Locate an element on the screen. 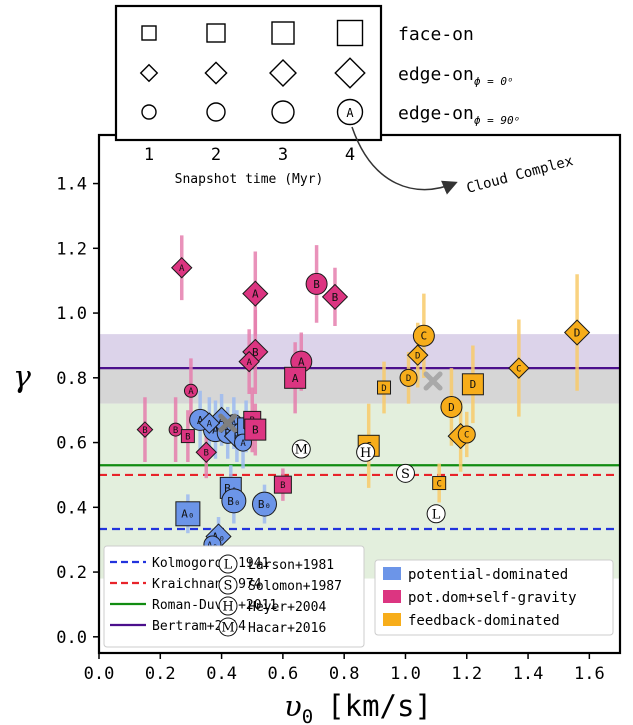 The image size is (633, 725). observation-letter: M is located at coordinates (301, 450).